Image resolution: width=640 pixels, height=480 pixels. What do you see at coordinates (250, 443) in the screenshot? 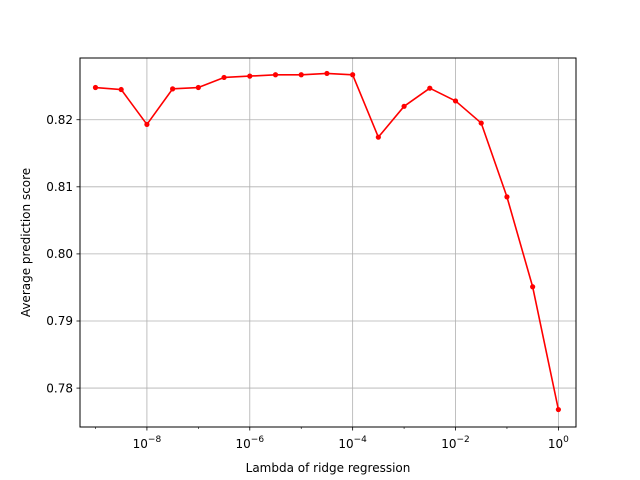
I see `x-tick-label: 10⁻⁶` at bounding box center [250, 443].